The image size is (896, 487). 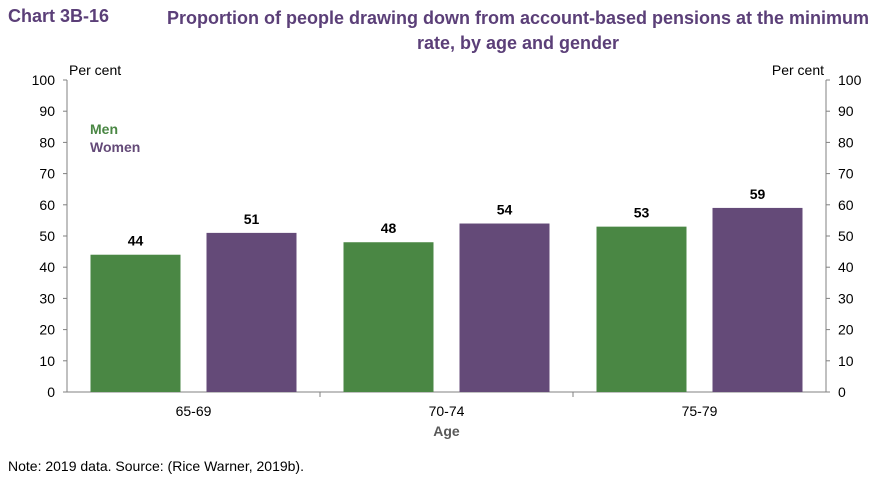 I want to click on y-tick-label-right: 10, so click(x=846, y=361).